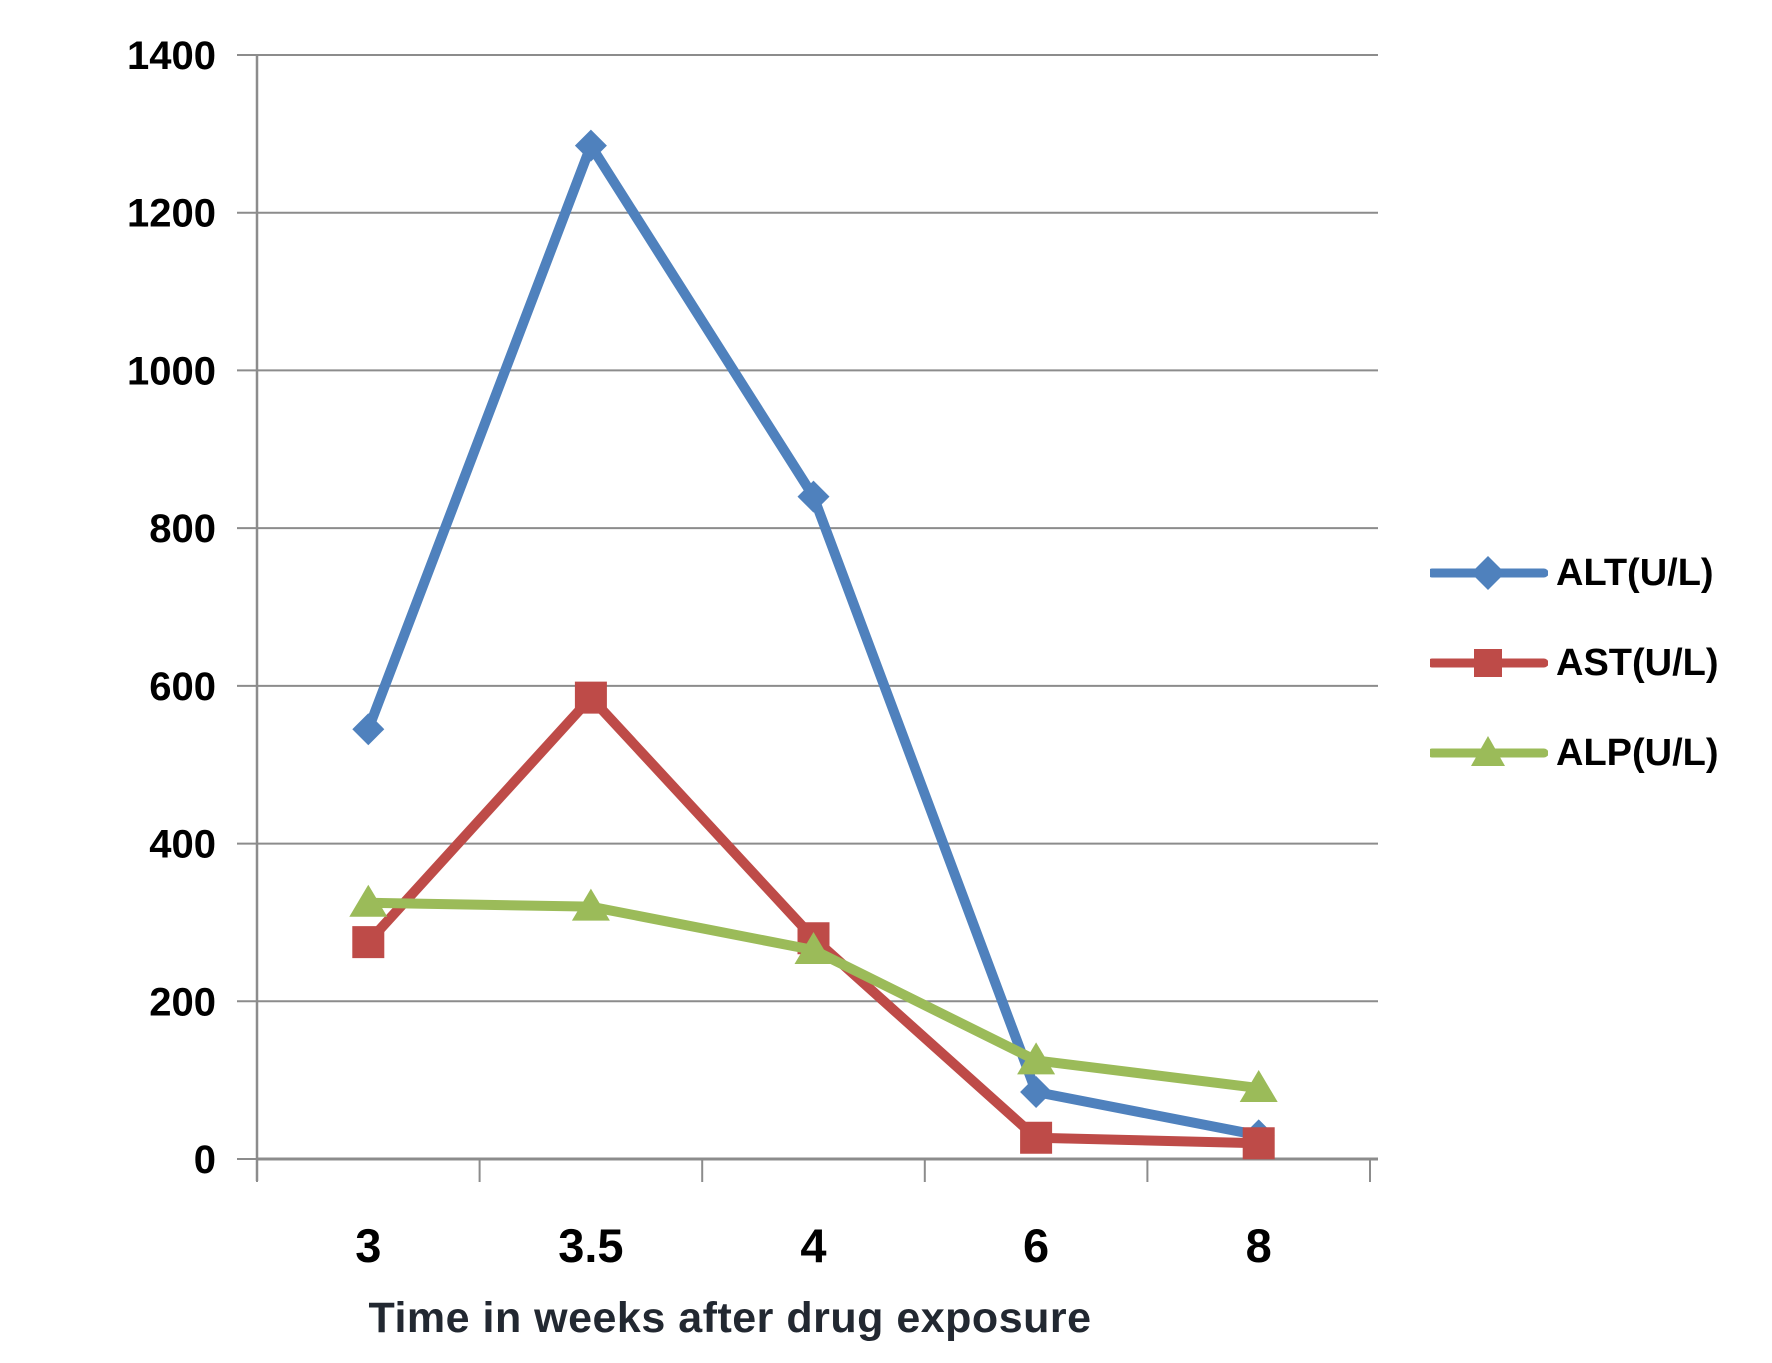 This screenshot has width=1772, height=1363. I want to click on legend-item-alp: ALP(U/L), so click(1574, 753).